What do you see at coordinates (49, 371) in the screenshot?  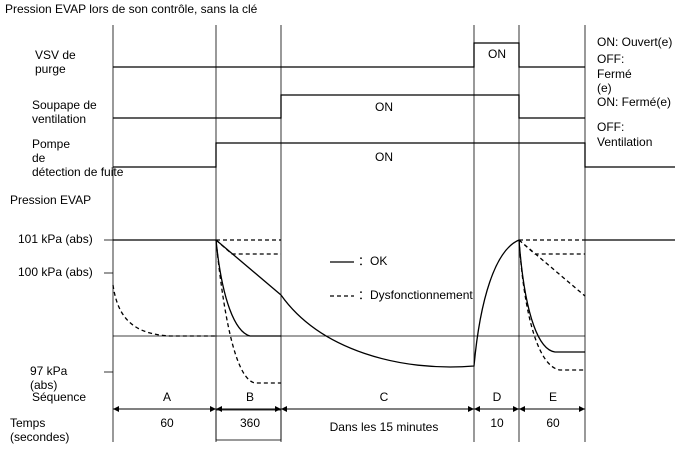 I see `level: 97 kPa` at bounding box center [49, 371].